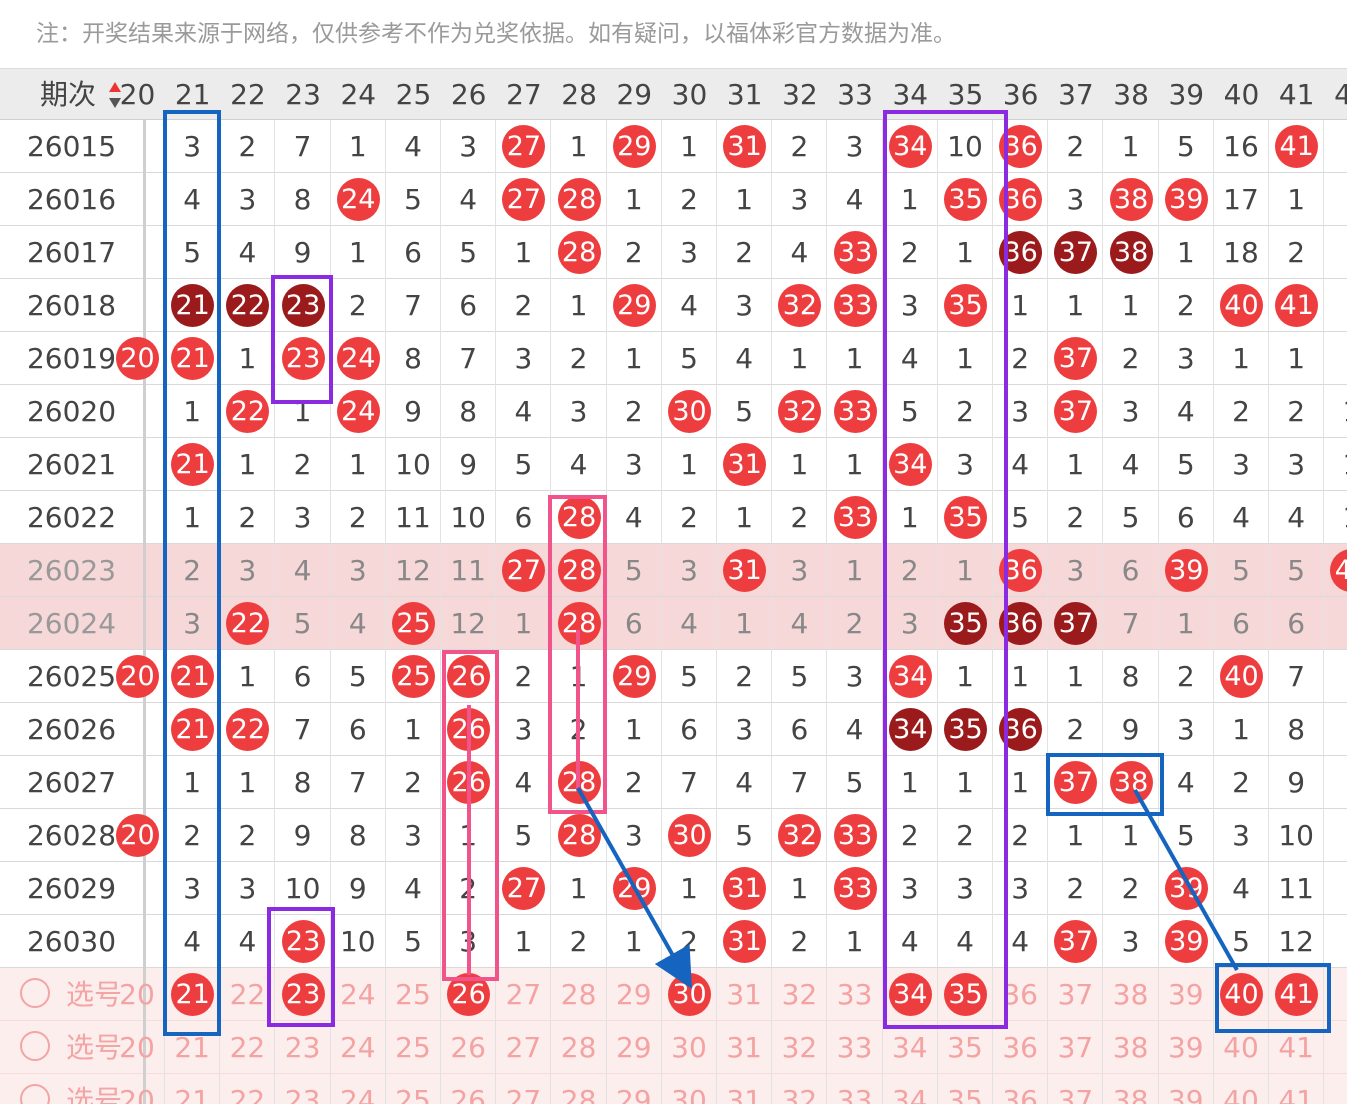  Describe the element at coordinates (73, 888) in the screenshot. I see `issue-number: 26029` at that location.